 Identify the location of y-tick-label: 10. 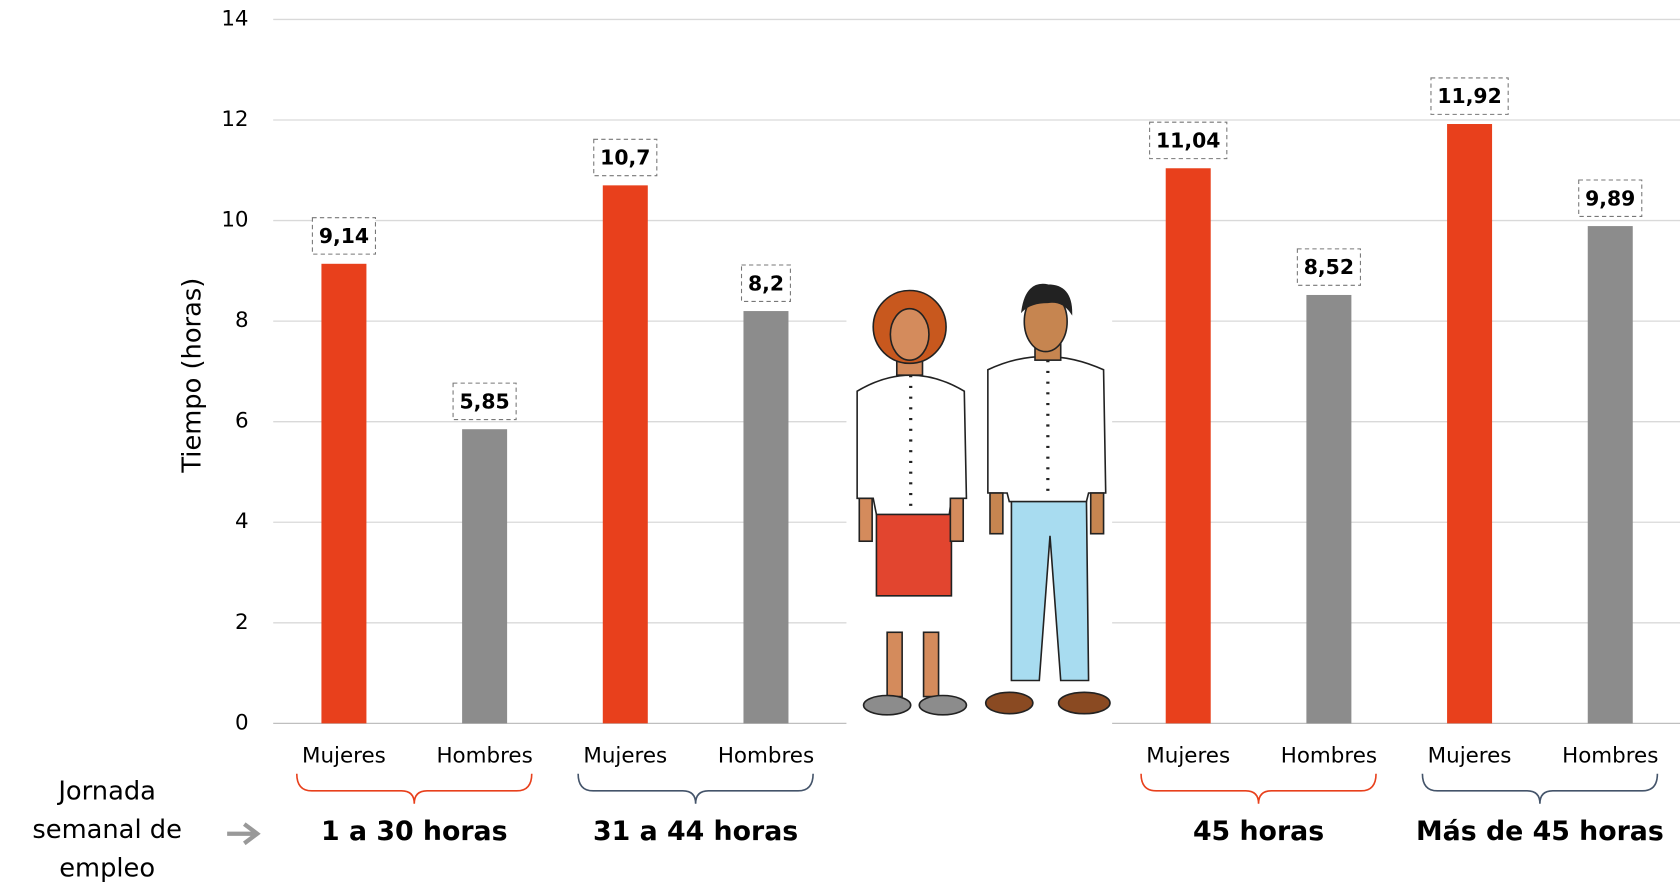
(234, 220).